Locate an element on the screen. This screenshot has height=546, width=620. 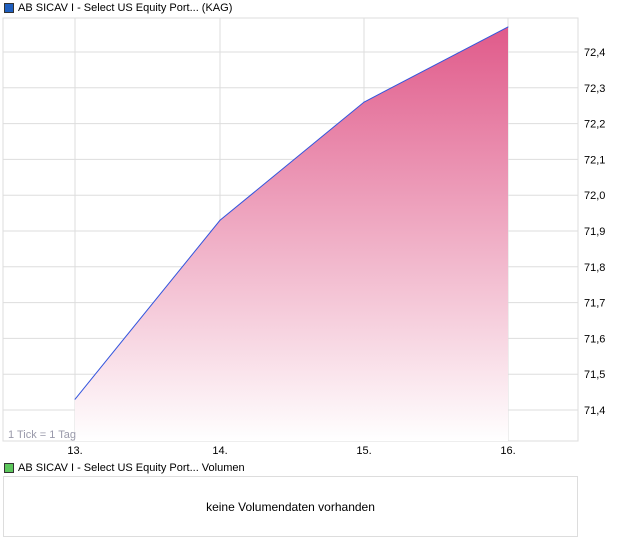
legend-swatch-green is located at coordinates (9, 468).